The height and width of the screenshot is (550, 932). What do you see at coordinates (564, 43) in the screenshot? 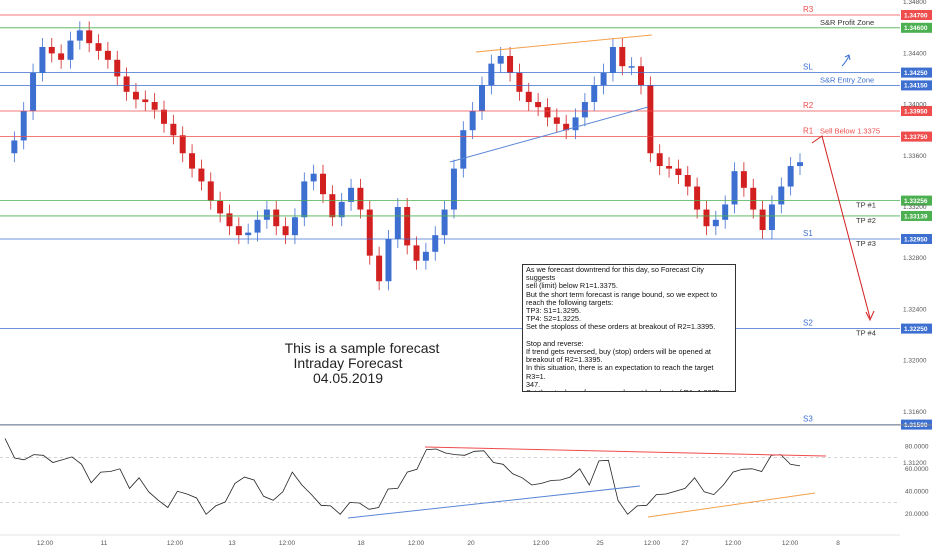
I see `wedge-top-line` at bounding box center [564, 43].